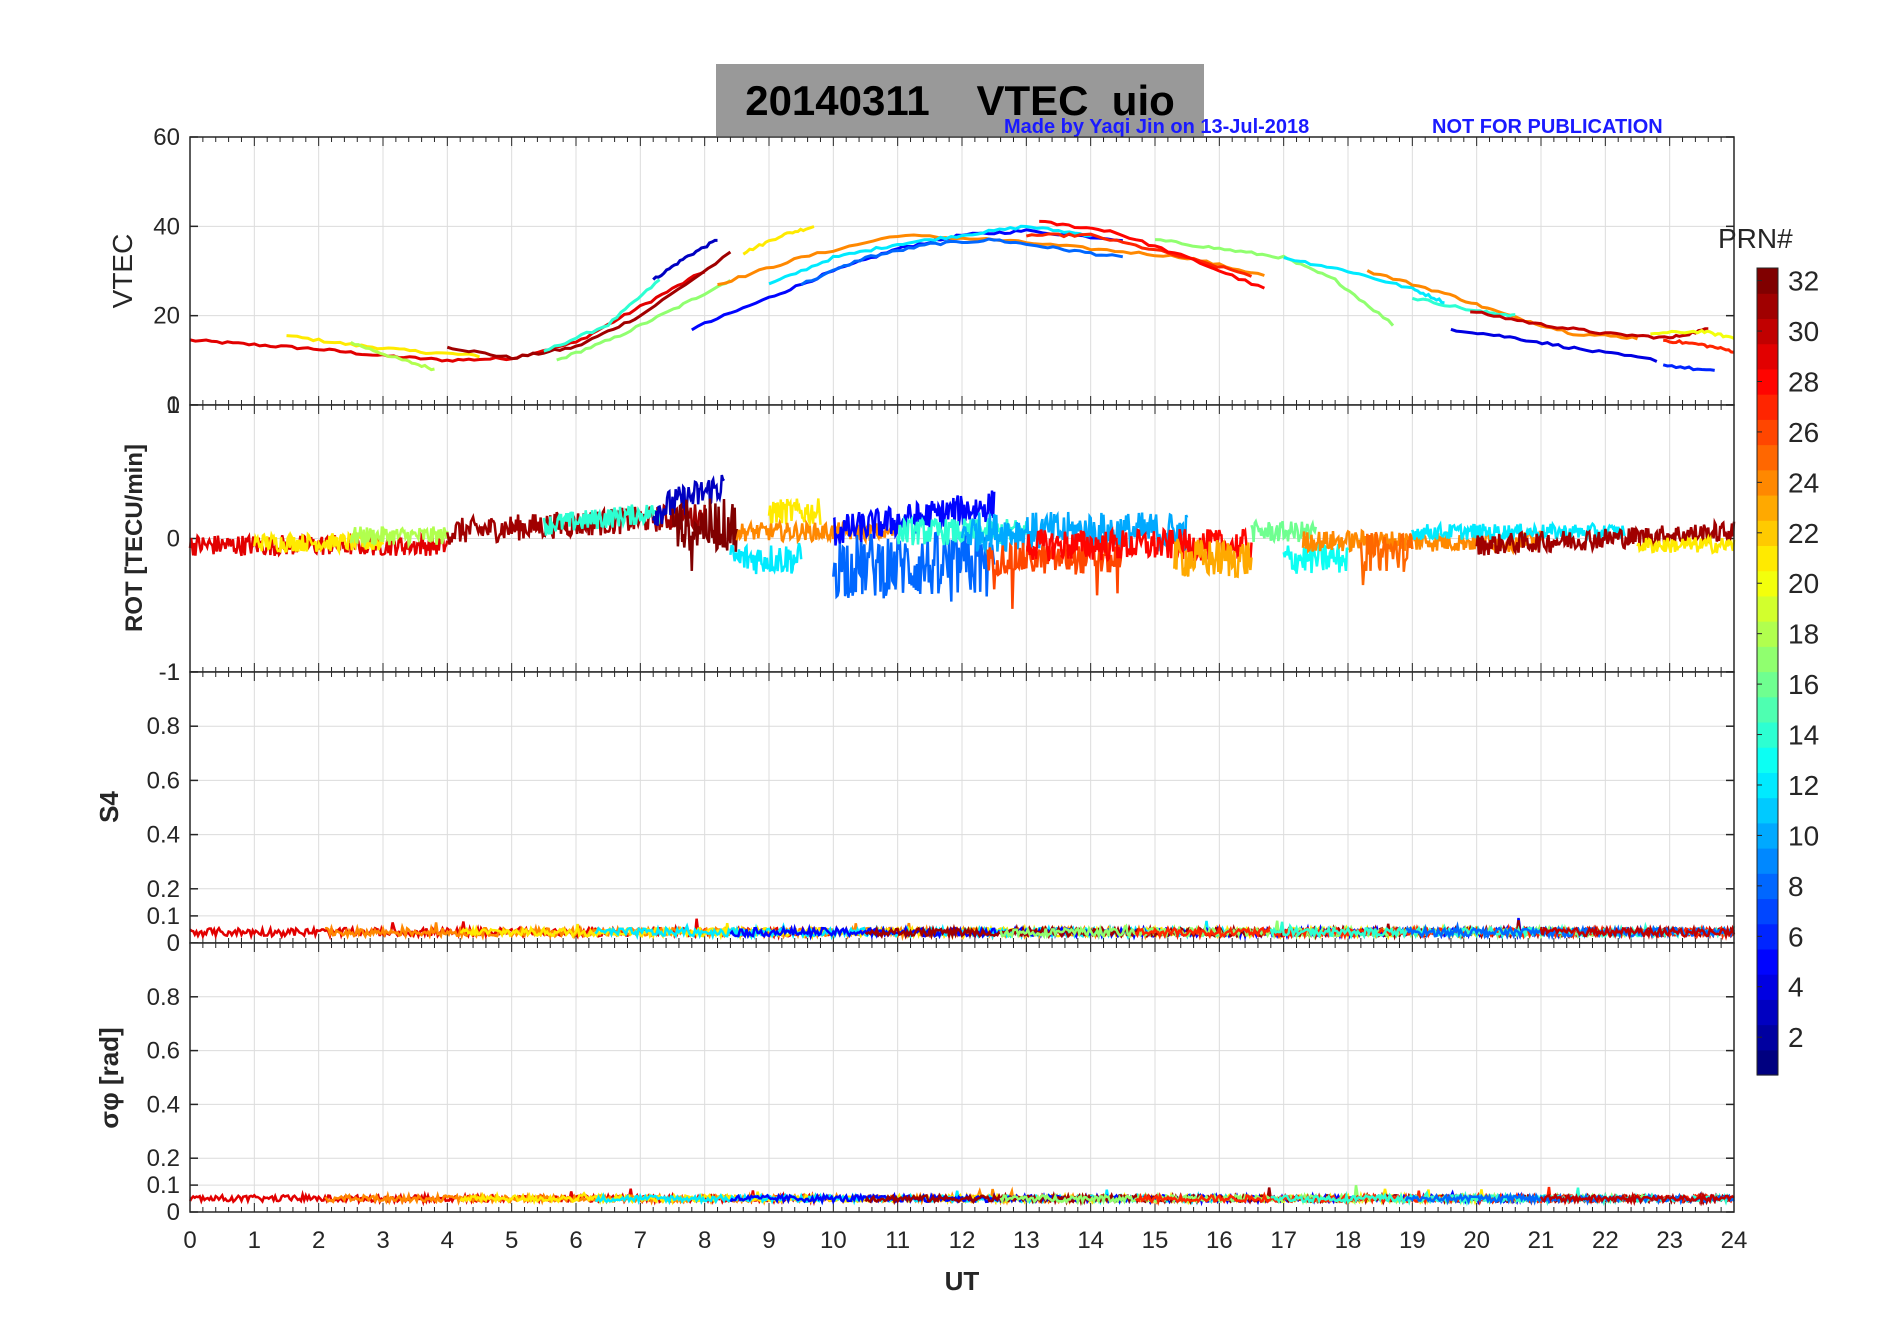 Image resolution: width=1902 pixels, height=1330 pixels. I want to click on x-tick-label: 17, so click(1283, 1240).